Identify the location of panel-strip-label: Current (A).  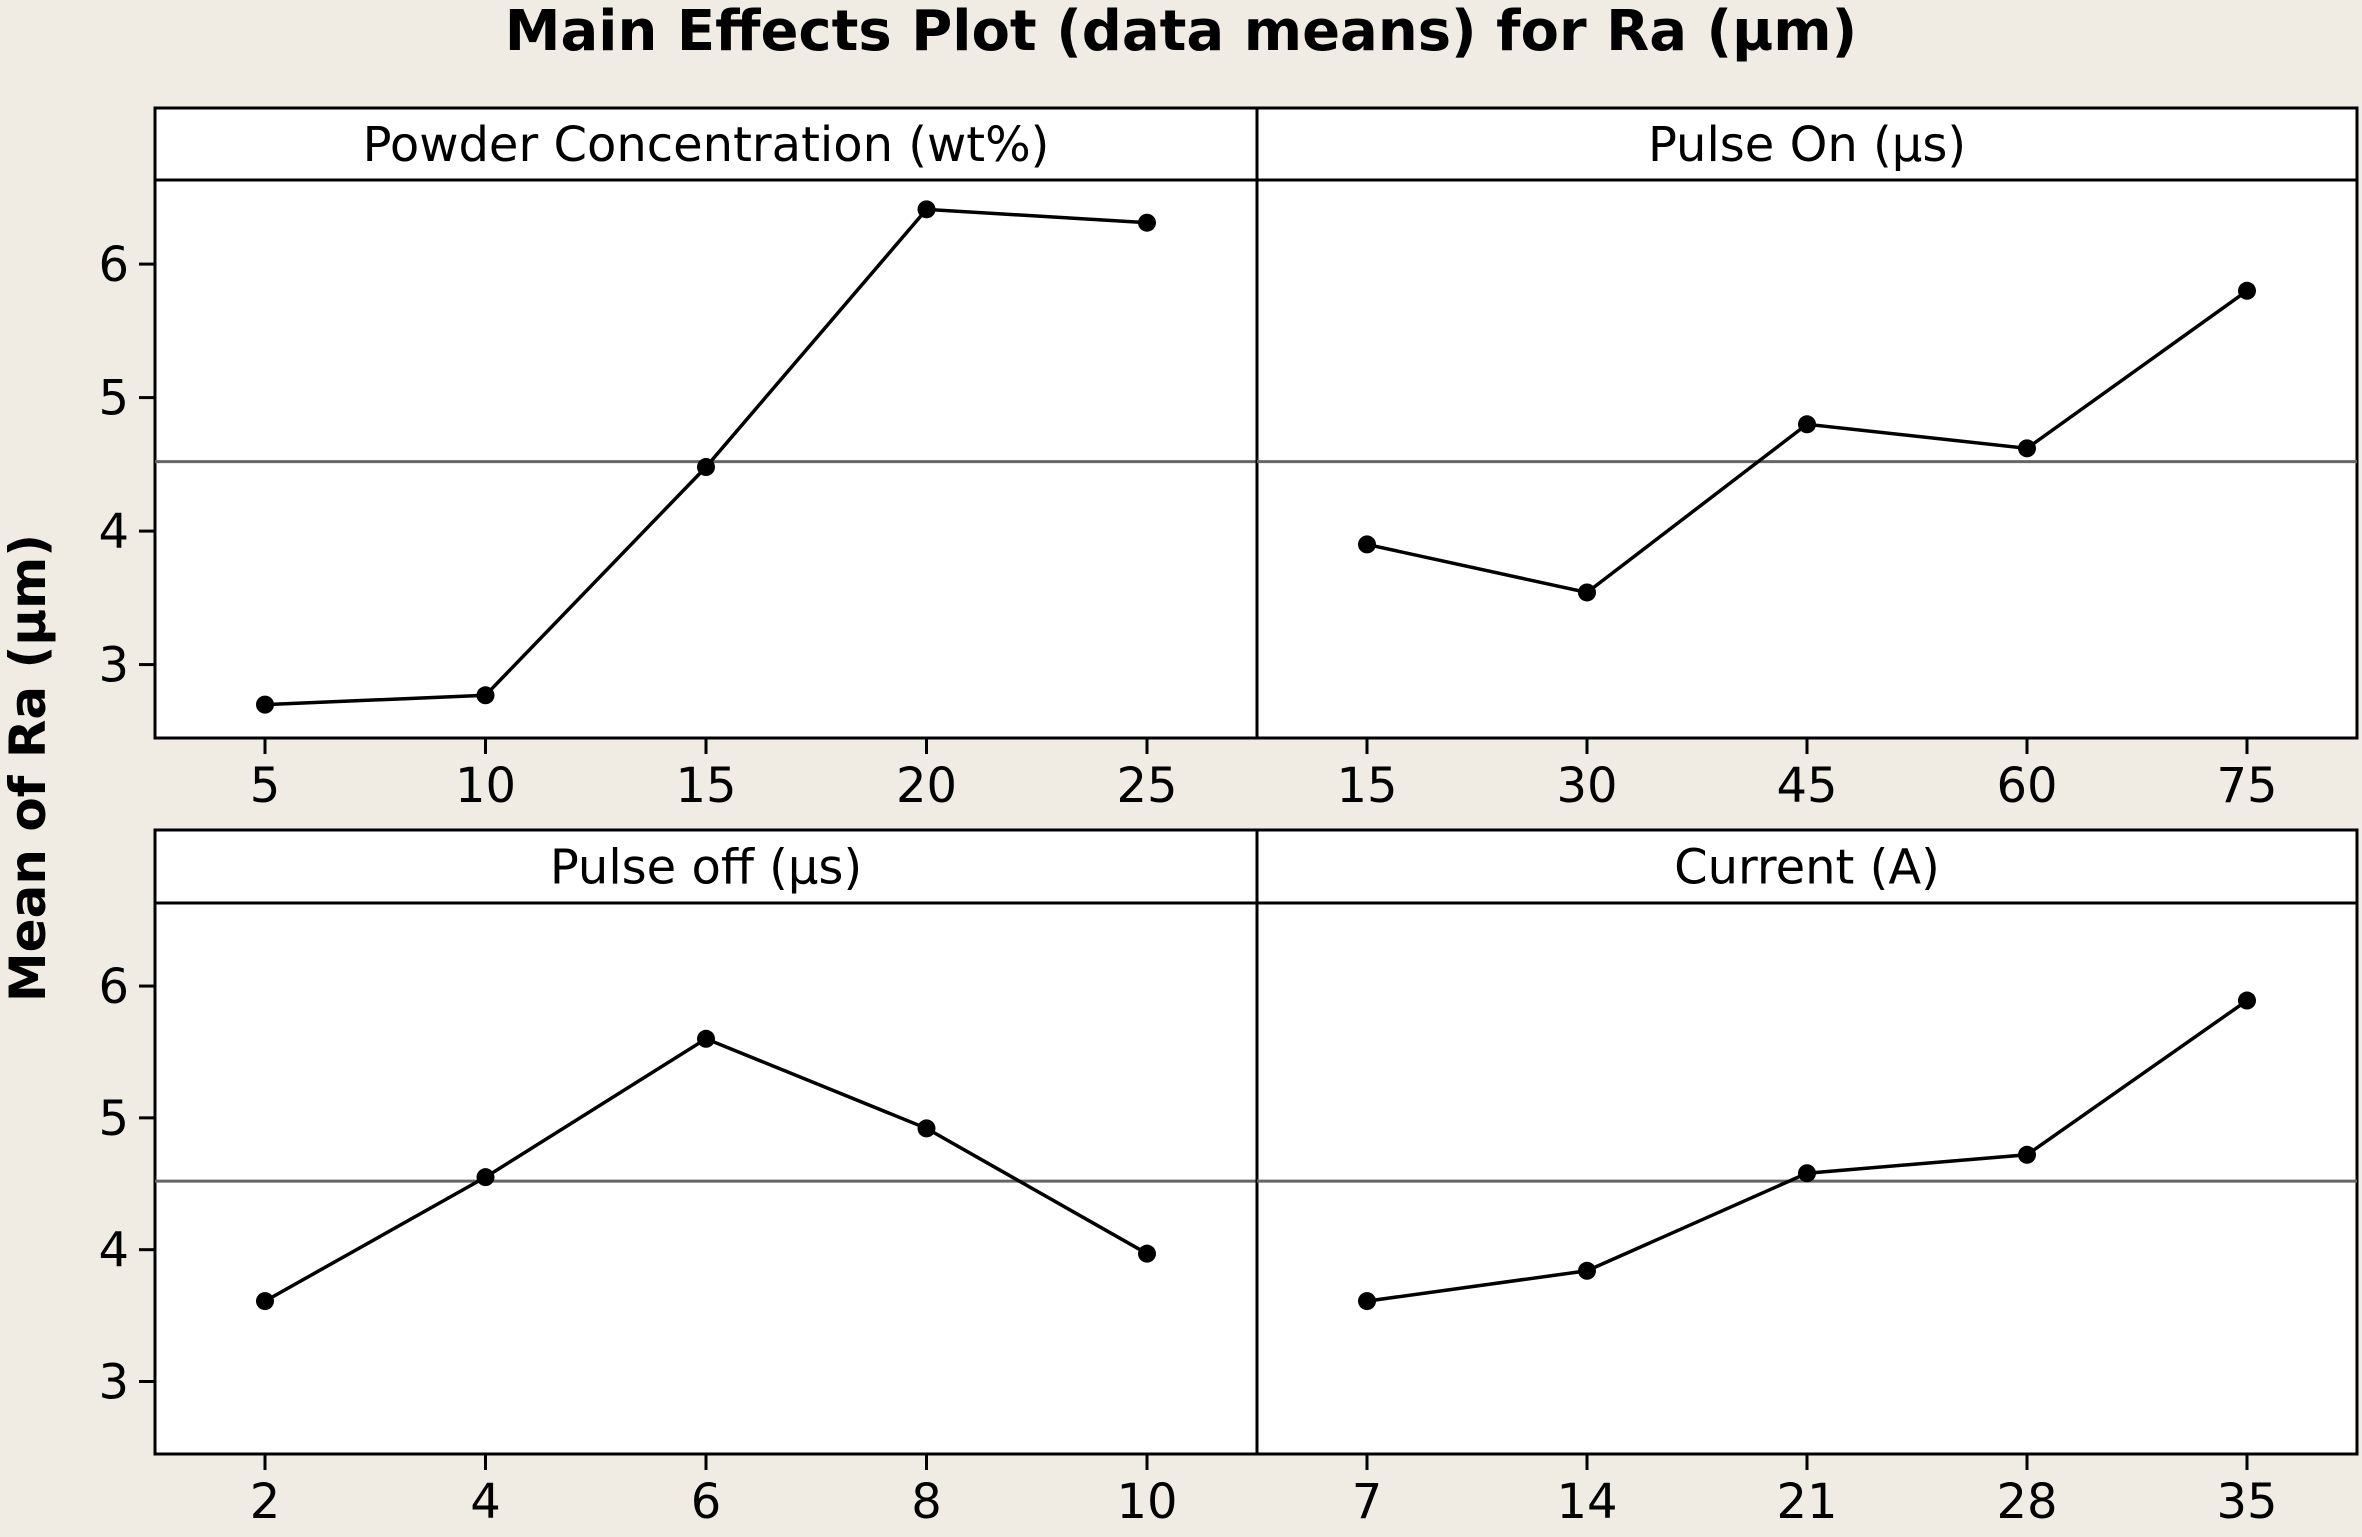
(1807, 868).